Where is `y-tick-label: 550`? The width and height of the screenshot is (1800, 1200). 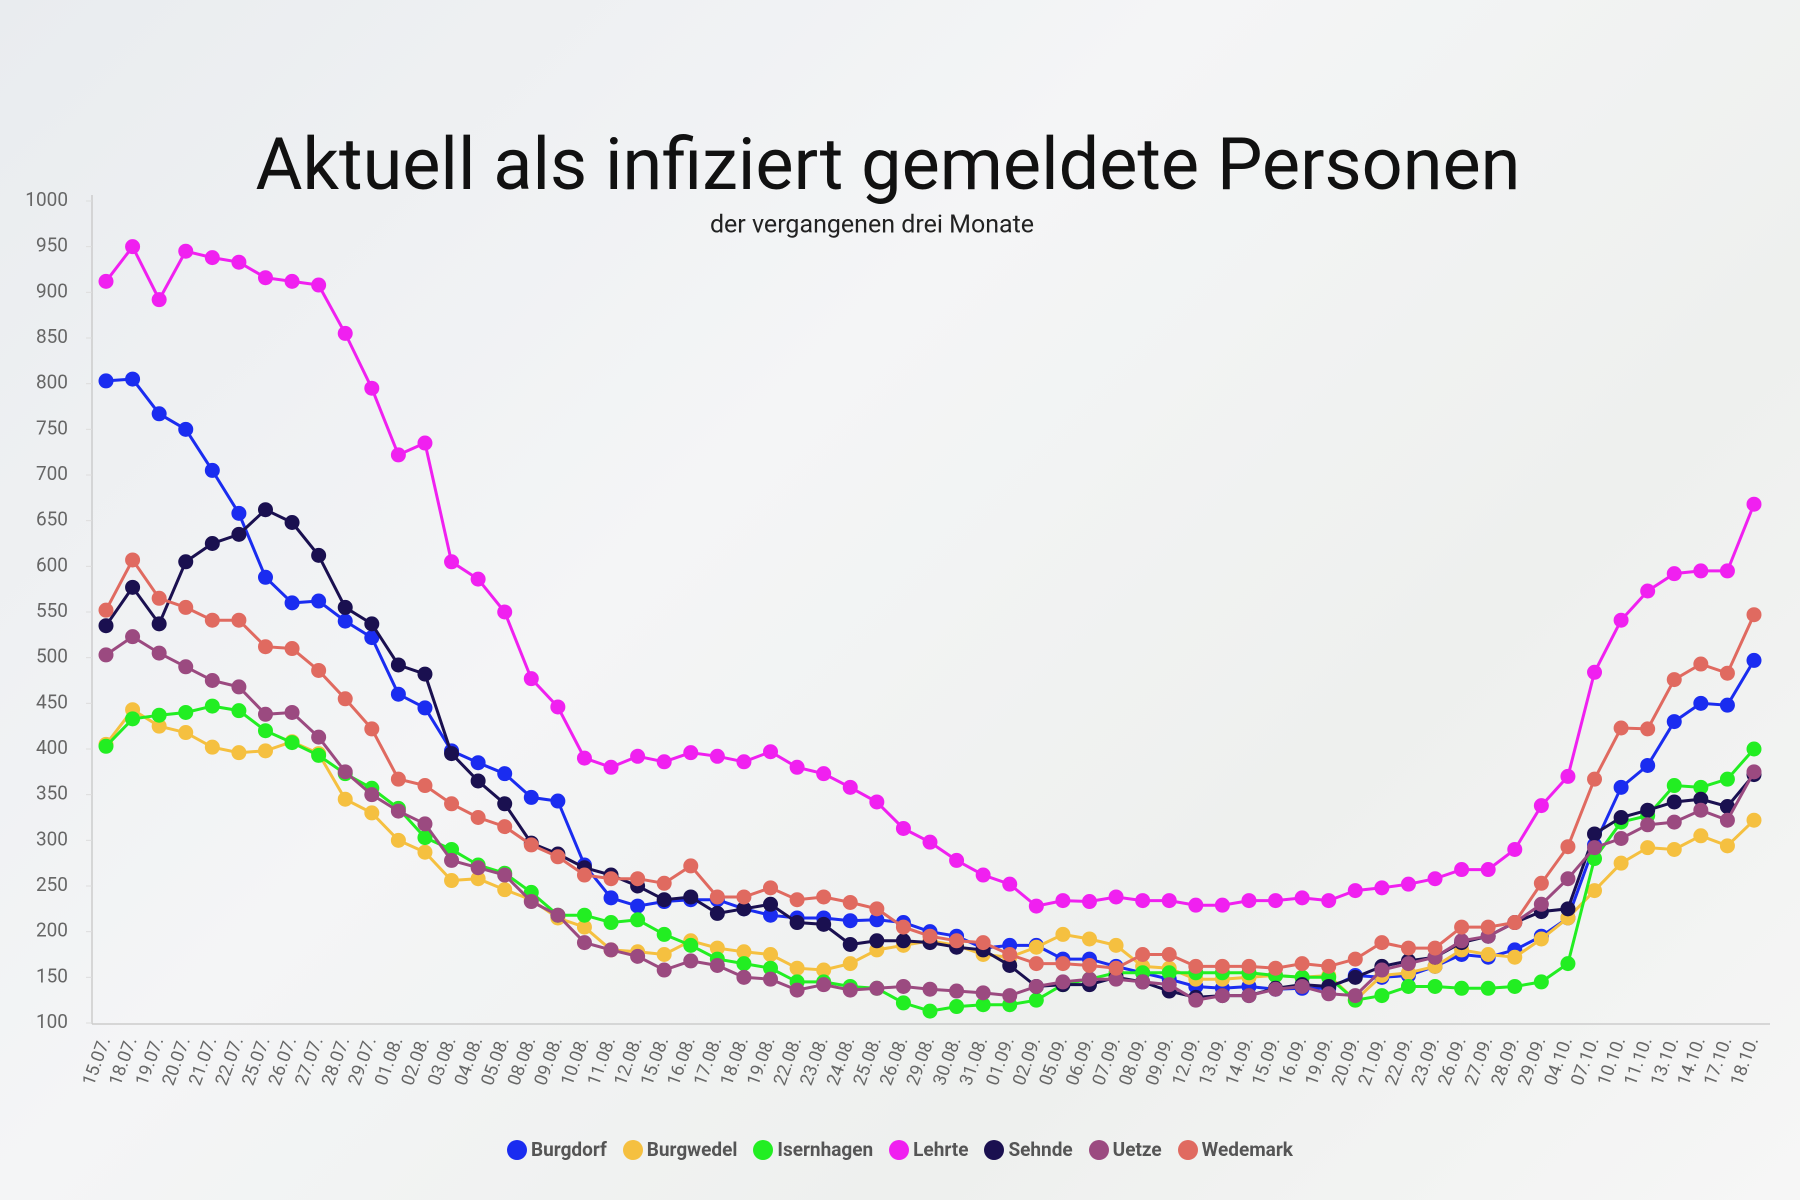
y-tick-label: 550 is located at coordinates (52, 610).